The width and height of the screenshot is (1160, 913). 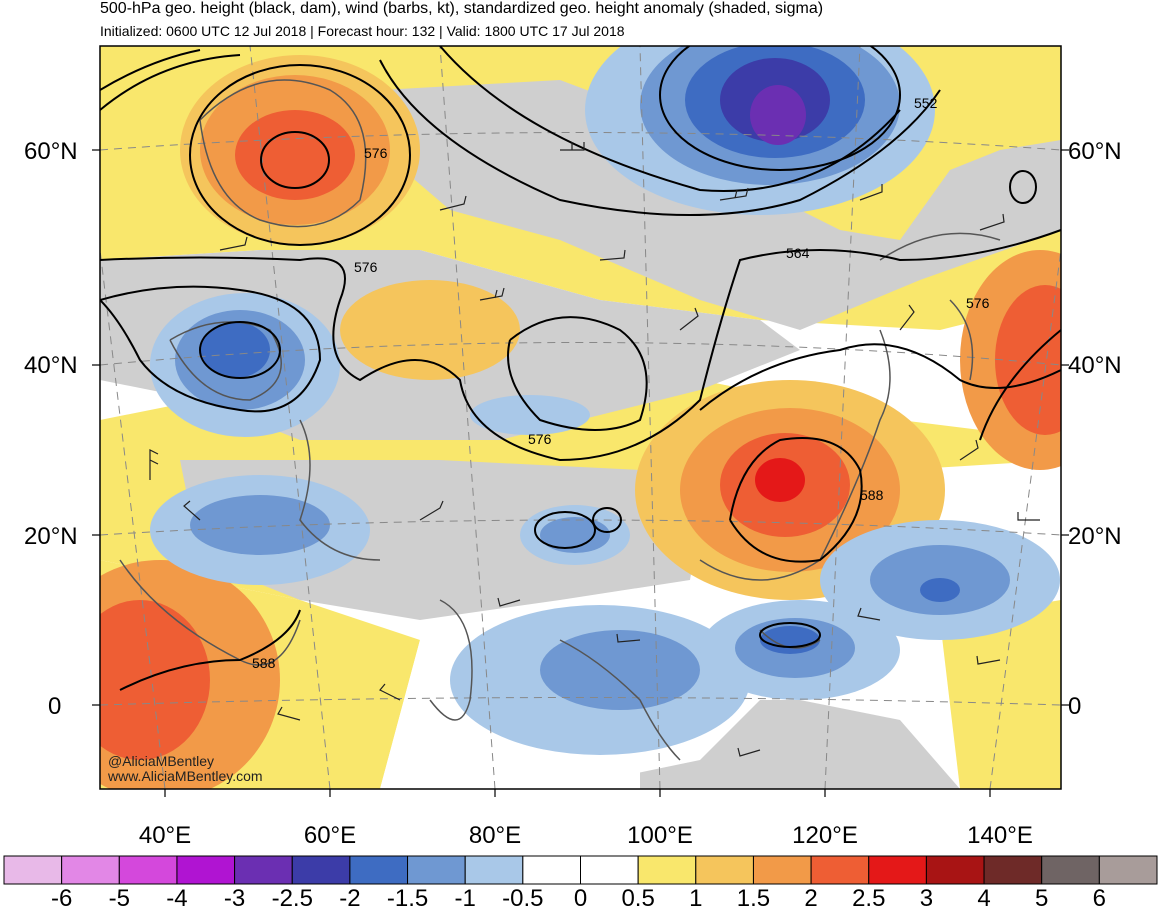 What do you see at coordinates (696, 898) in the screenshot?
I see `colorbar-label: 1` at bounding box center [696, 898].